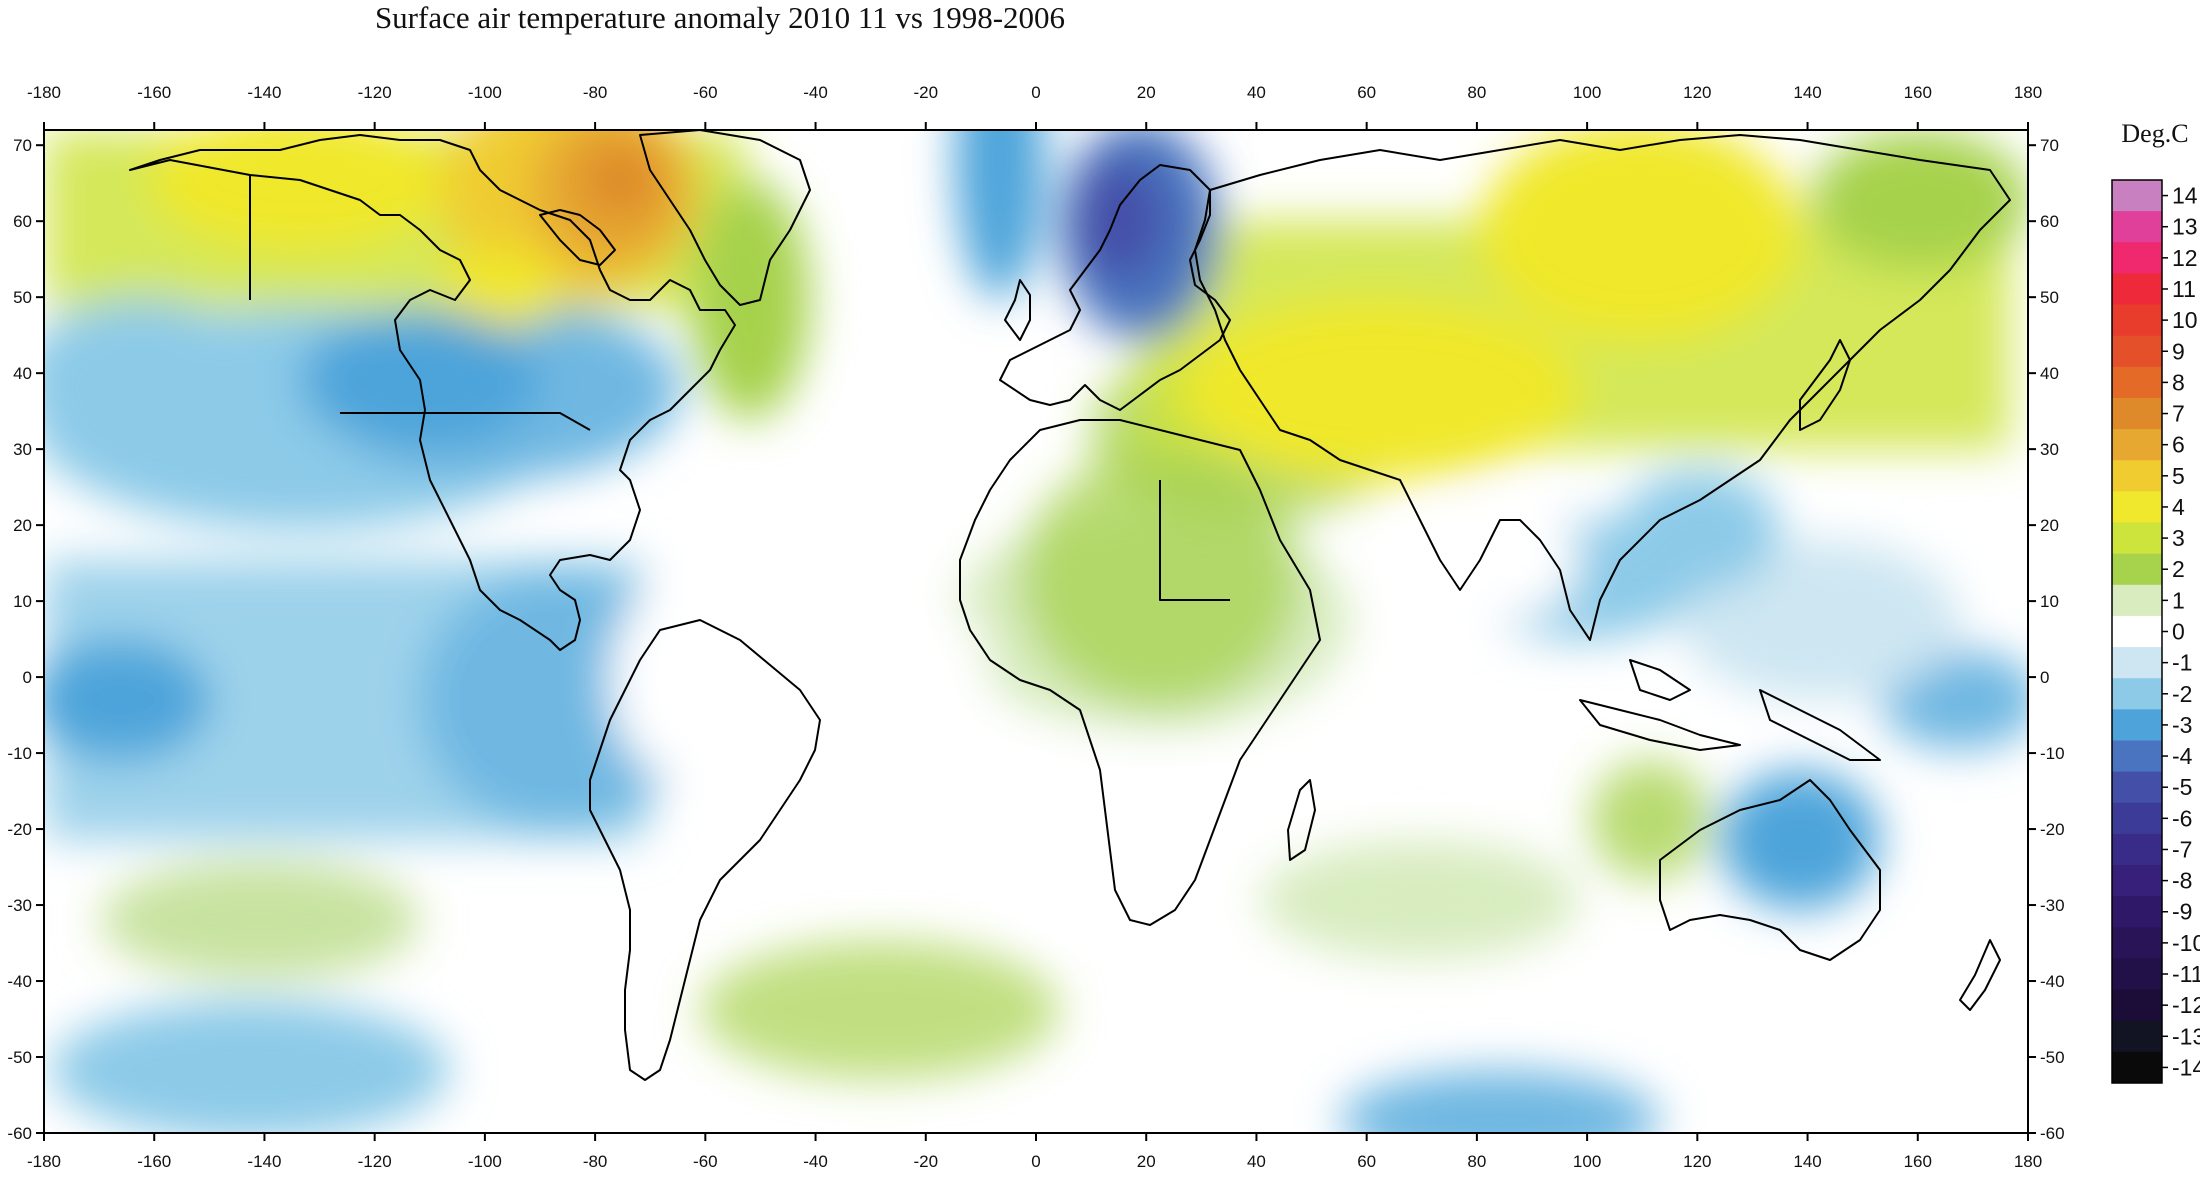 This screenshot has height=1185, width=2200. I want to click on lat-tick-label-right: 20, so click(2049, 525).